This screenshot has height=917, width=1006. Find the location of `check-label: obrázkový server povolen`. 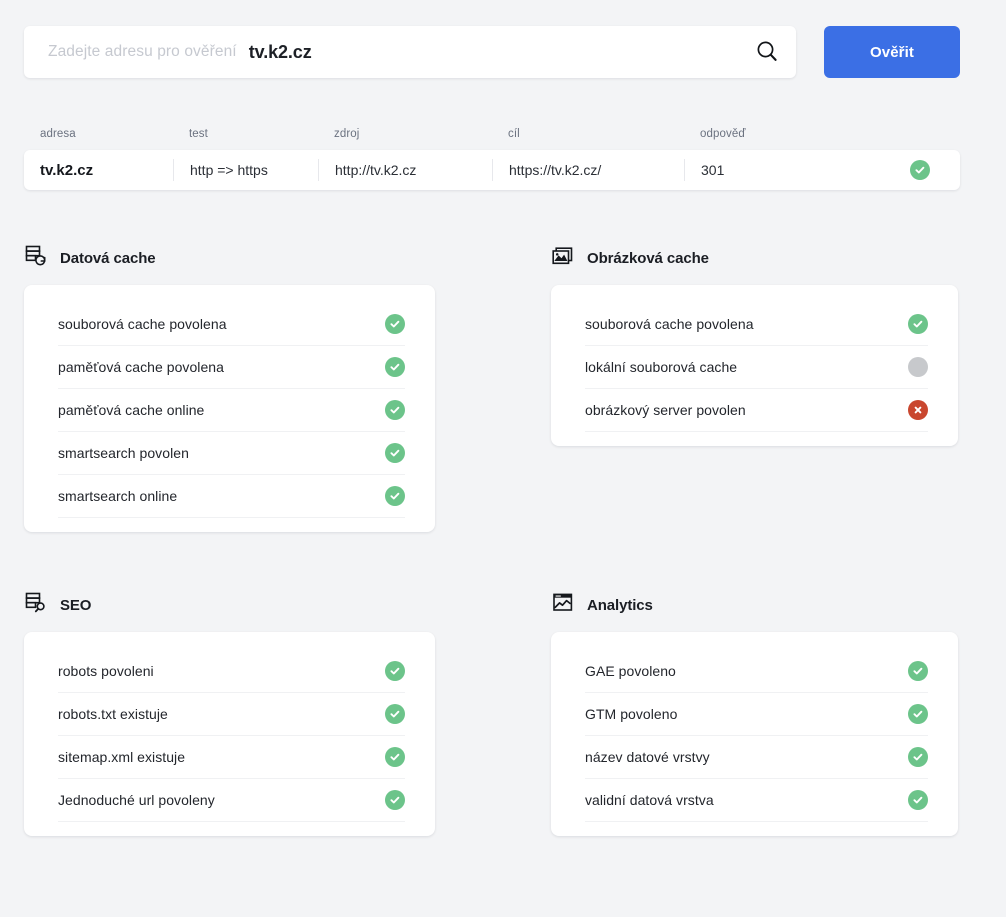

check-label: obrázkový server povolen is located at coordinates (665, 410).